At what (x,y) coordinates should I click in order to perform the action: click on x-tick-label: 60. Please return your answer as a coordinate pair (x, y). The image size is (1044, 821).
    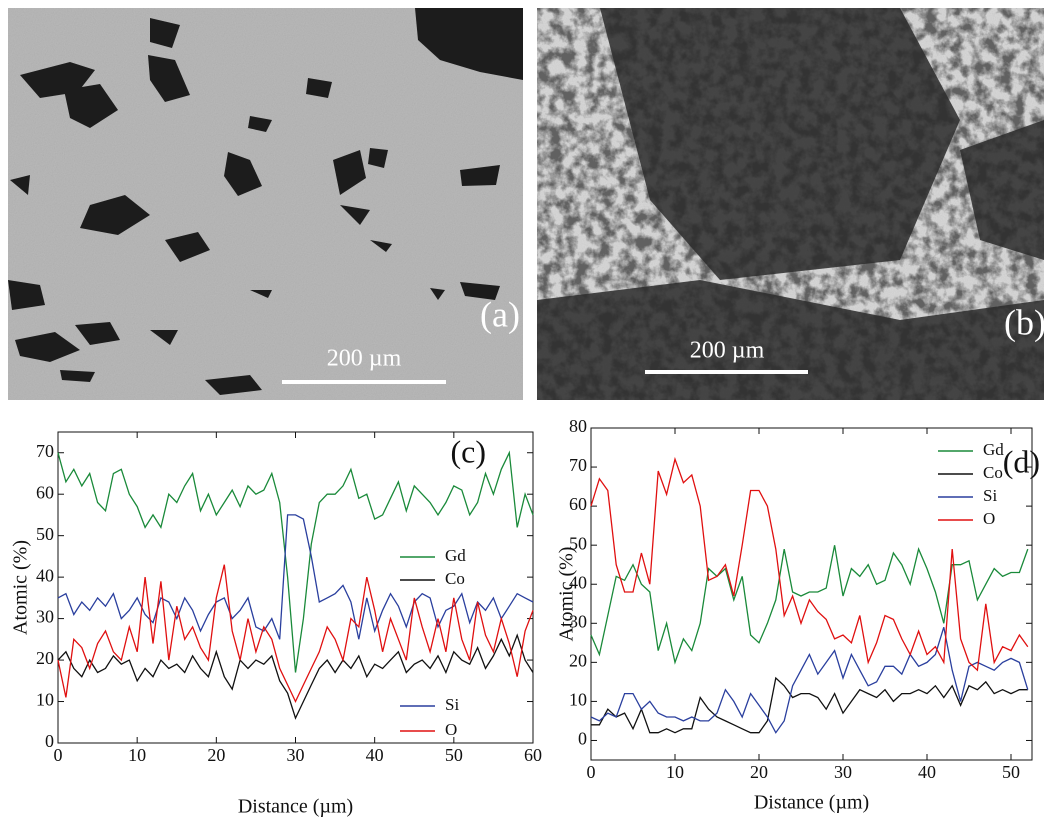
    Looking at the image, I should click on (533, 755).